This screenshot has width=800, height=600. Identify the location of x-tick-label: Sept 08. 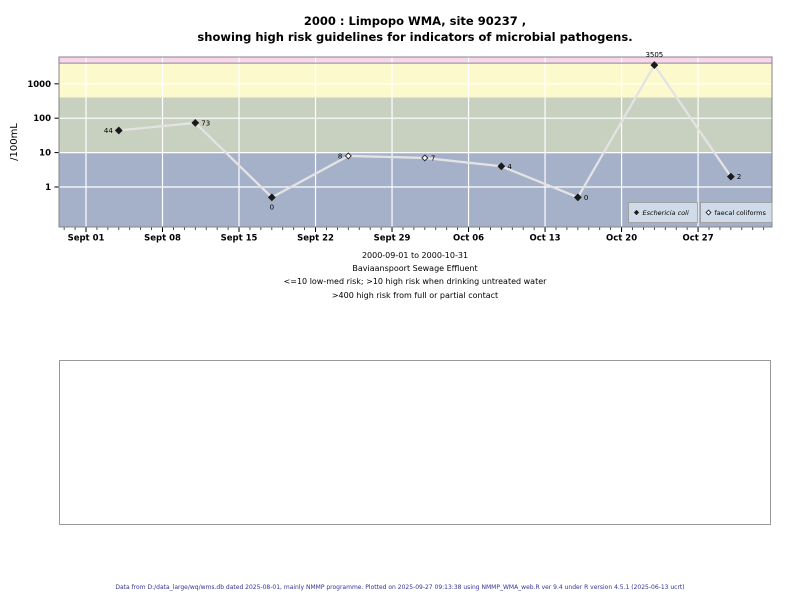
(162, 239).